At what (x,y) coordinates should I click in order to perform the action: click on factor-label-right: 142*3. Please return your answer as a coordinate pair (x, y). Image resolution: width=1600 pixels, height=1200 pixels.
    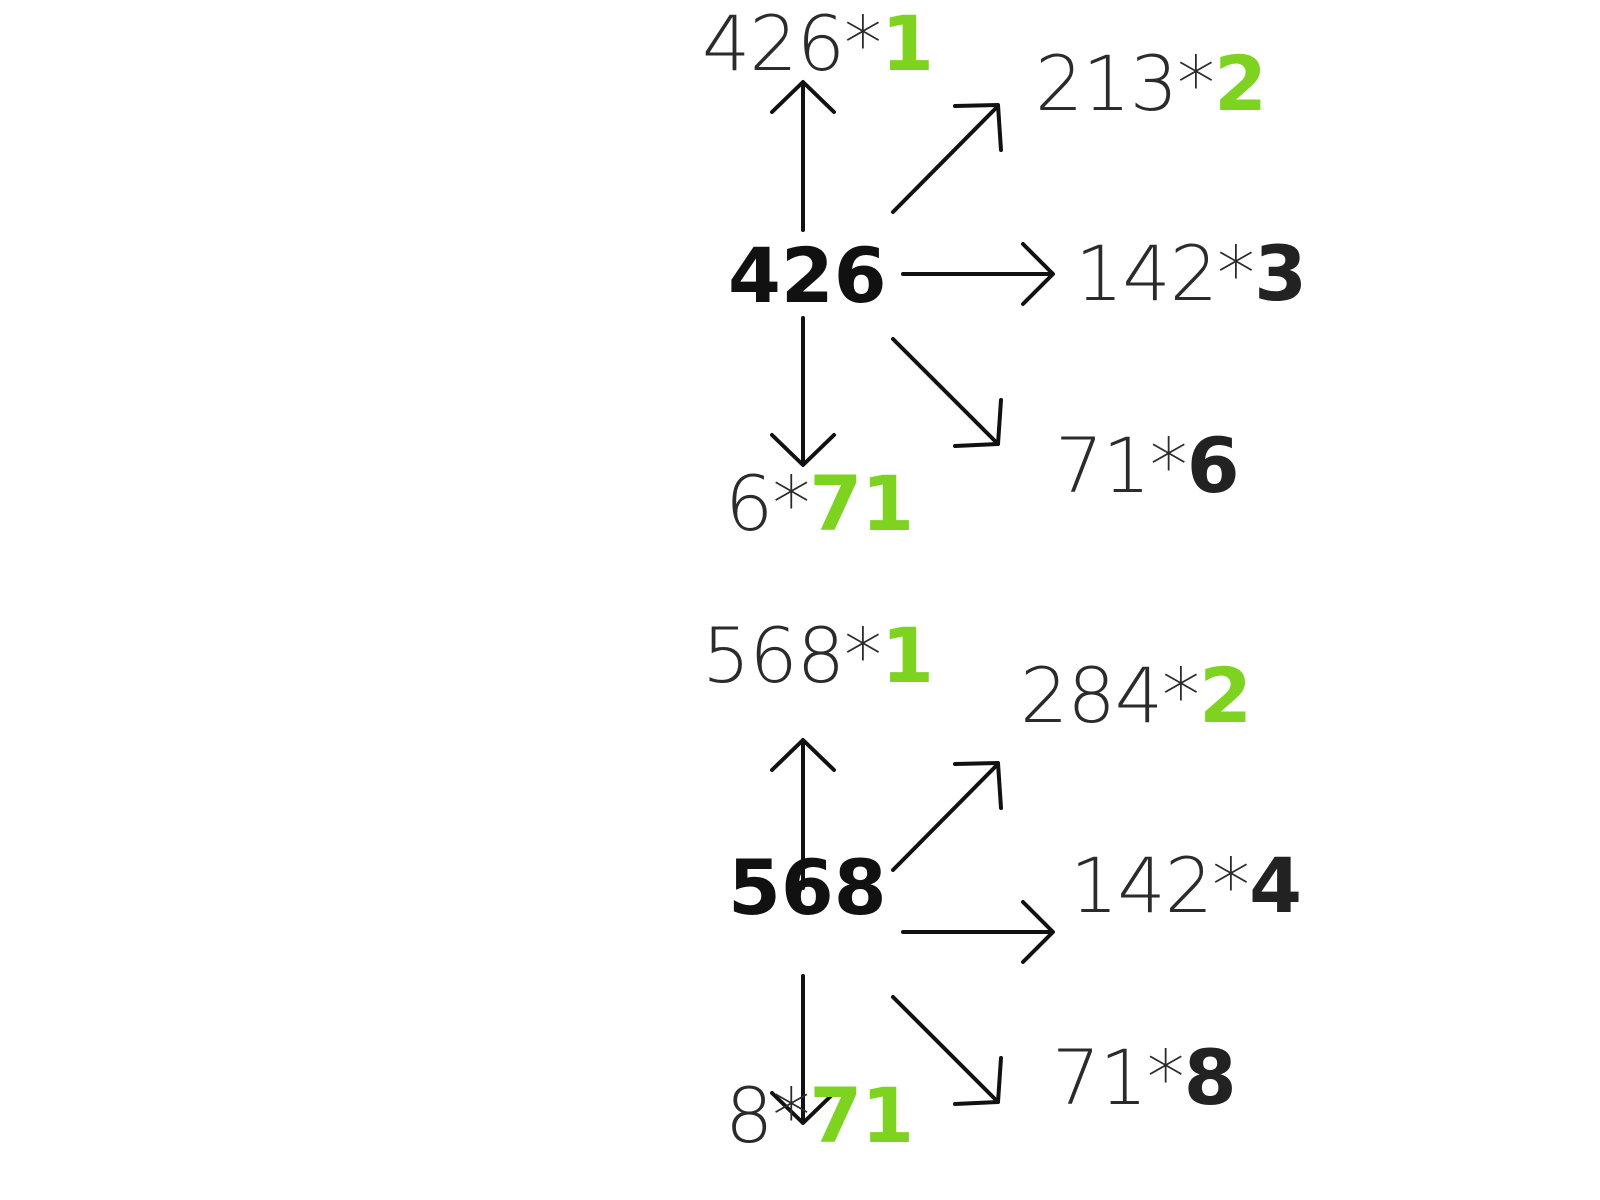
    Looking at the image, I should click on (1191, 274).